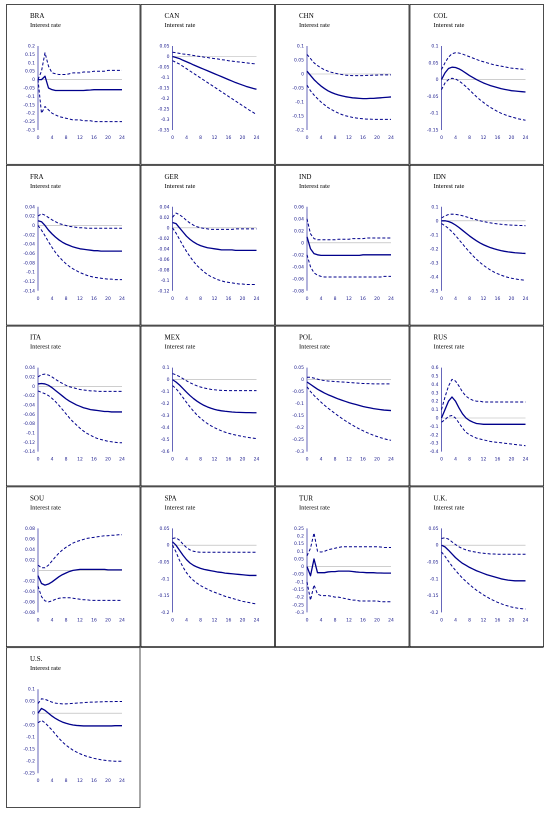 Image resolution: width=550 pixels, height=814 pixels. What do you see at coordinates (29, 405) in the screenshot?
I see `y-tick-label: -0.04` at bounding box center [29, 405].